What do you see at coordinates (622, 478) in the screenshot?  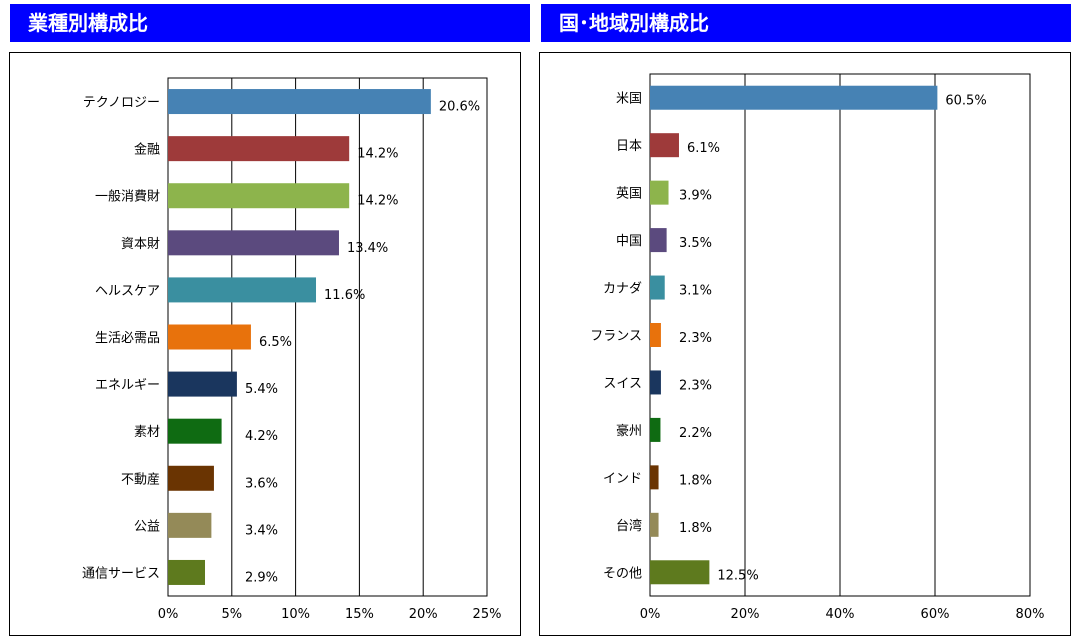 I see `region-category-label: インド` at bounding box center [622, 478].